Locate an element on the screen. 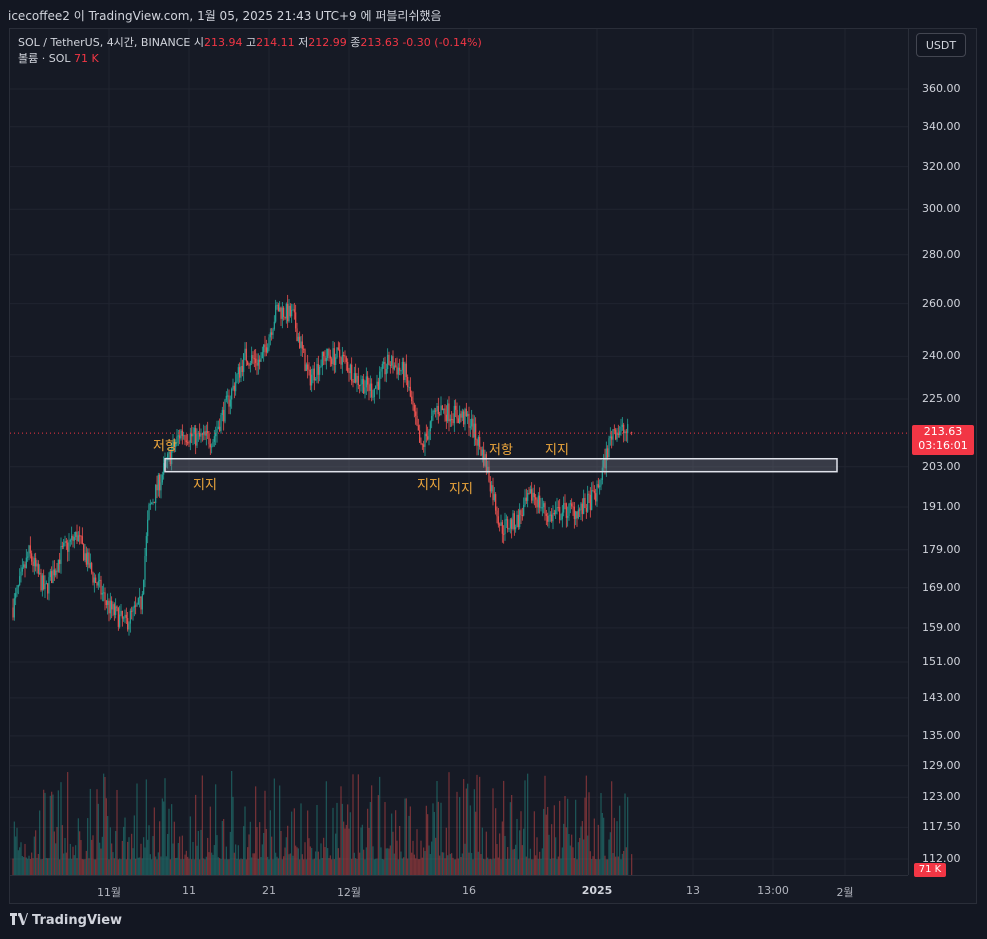 The image size is (987, 939). price-scale is located at coordinates (942, 452).